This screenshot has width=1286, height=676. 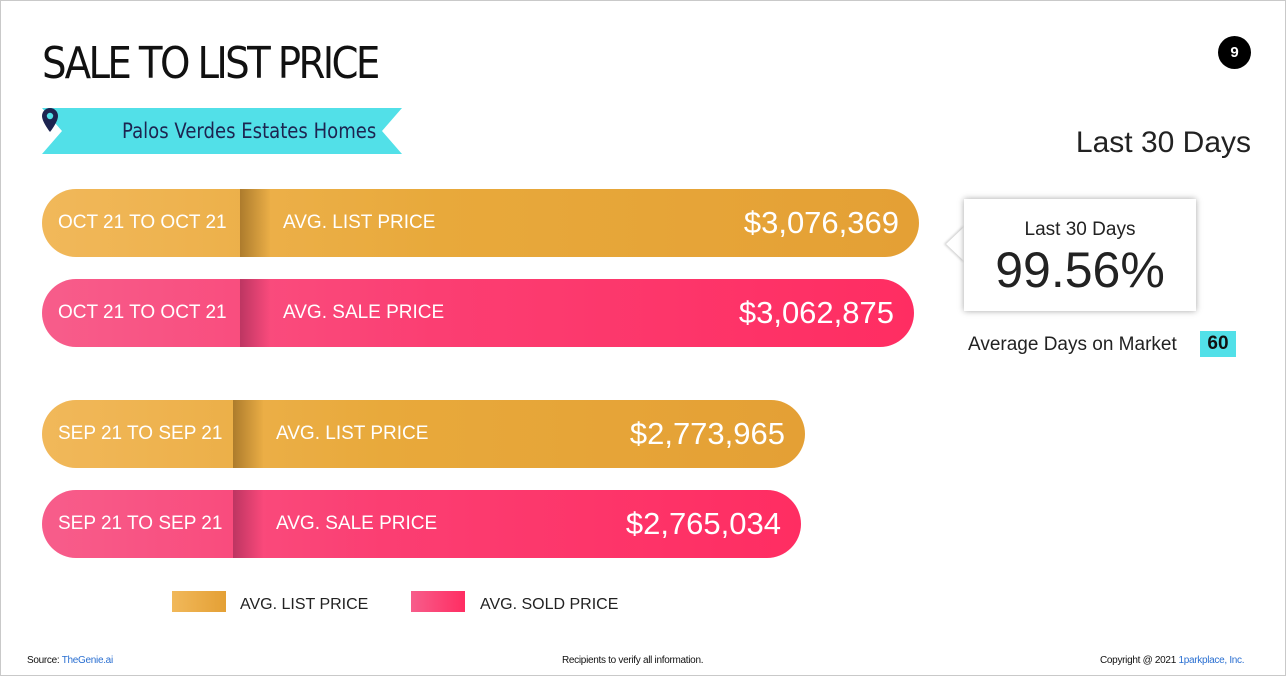 I want to click on sale-to-list-ratio: 99.56%, so click(x=1080, y=270).